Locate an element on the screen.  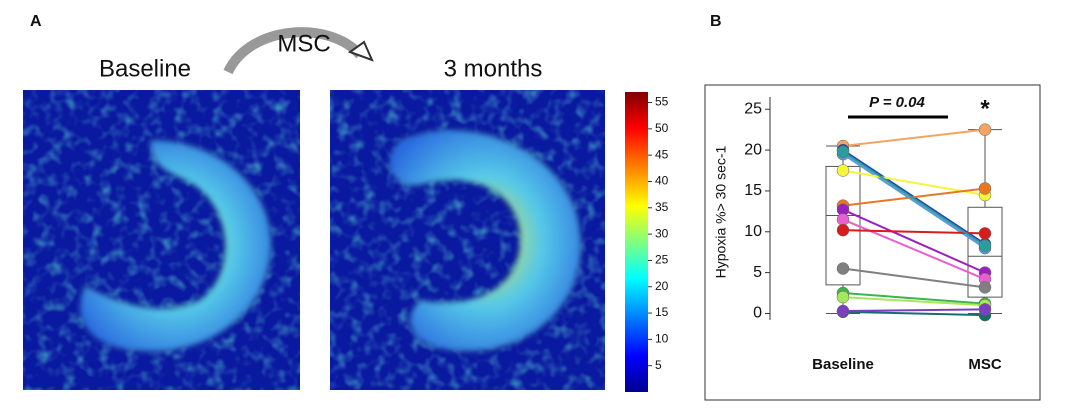
significance-mark: * is located at coordinates (985, 108).